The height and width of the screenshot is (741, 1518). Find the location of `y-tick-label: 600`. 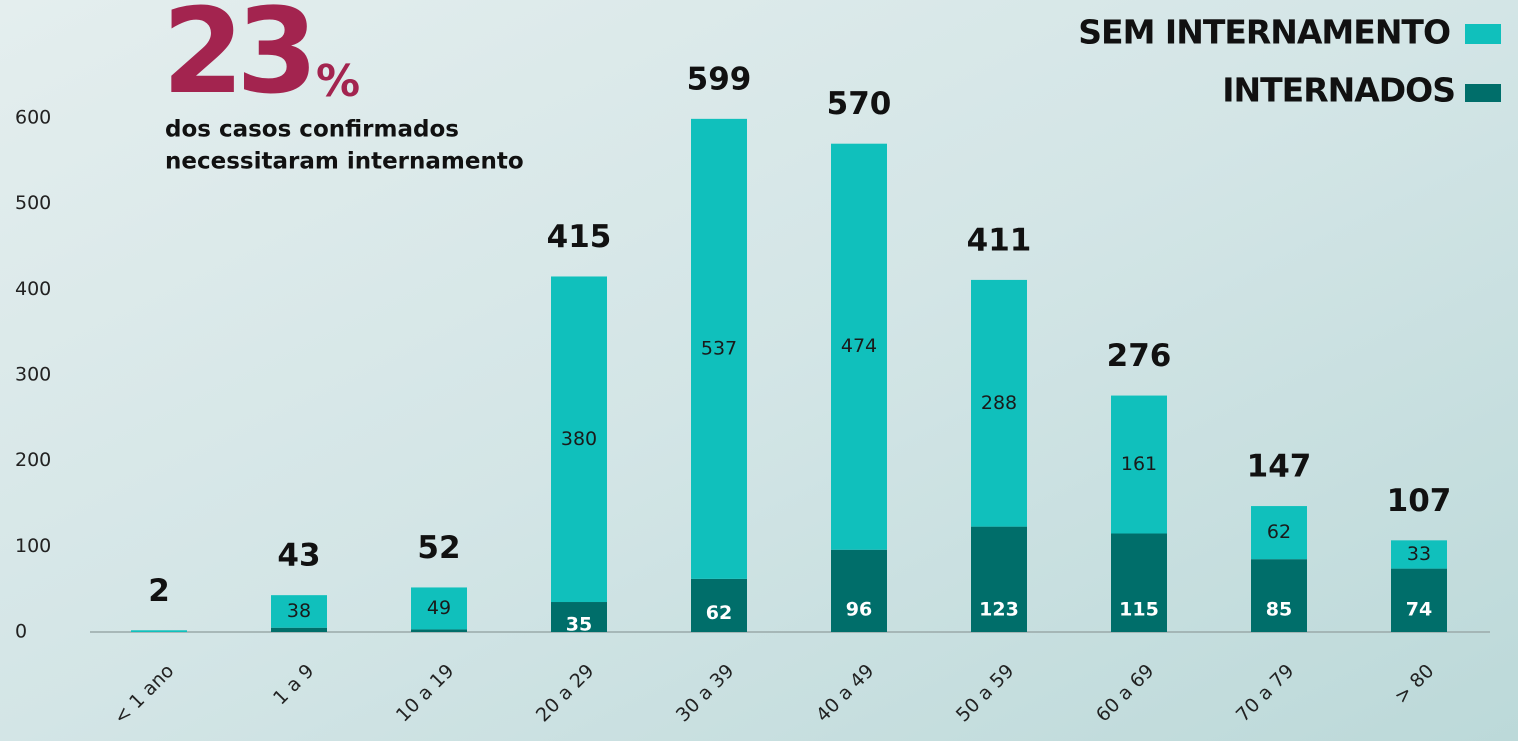

y-tick-label: 600 is located at coordinates (33, 118).